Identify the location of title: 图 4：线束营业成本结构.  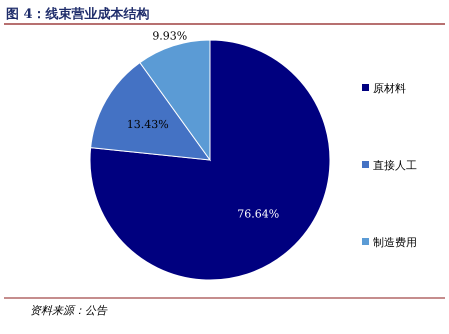
(78, 14).